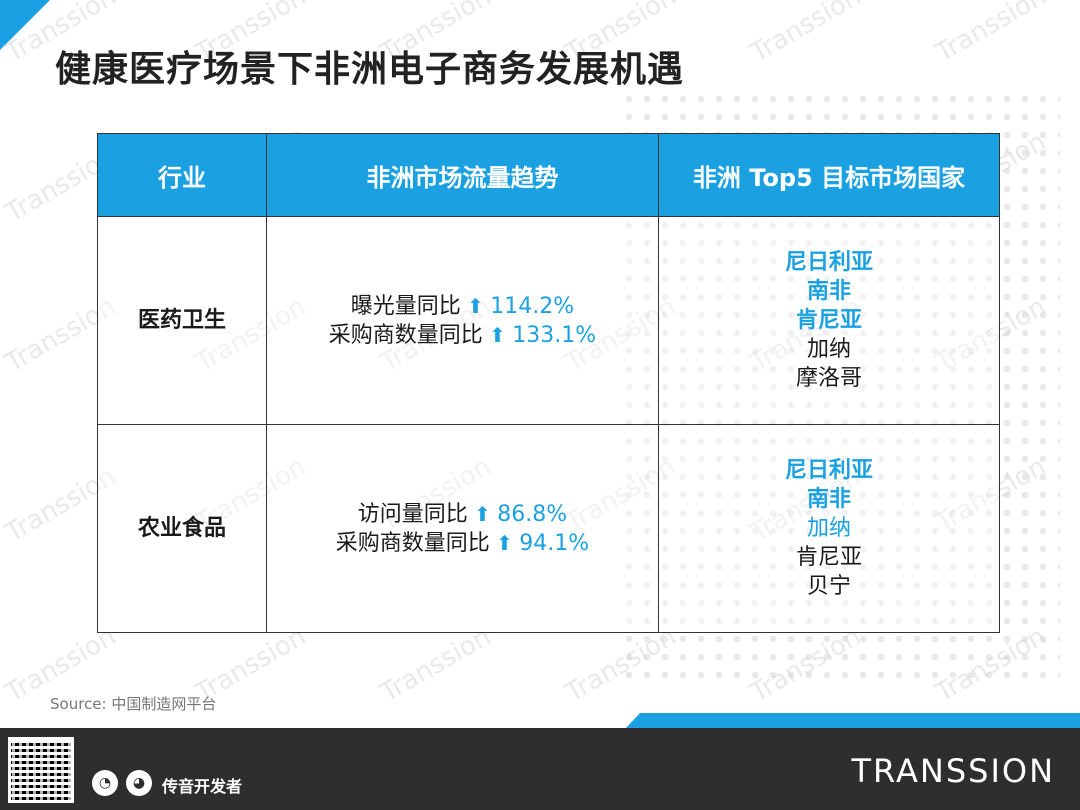 The height and width of the screenshot is (810, 1080). What do you see at coordinates (182, 175) in the screenshot?
I see `header-industry: 行业` at bounding box center [182, 175].